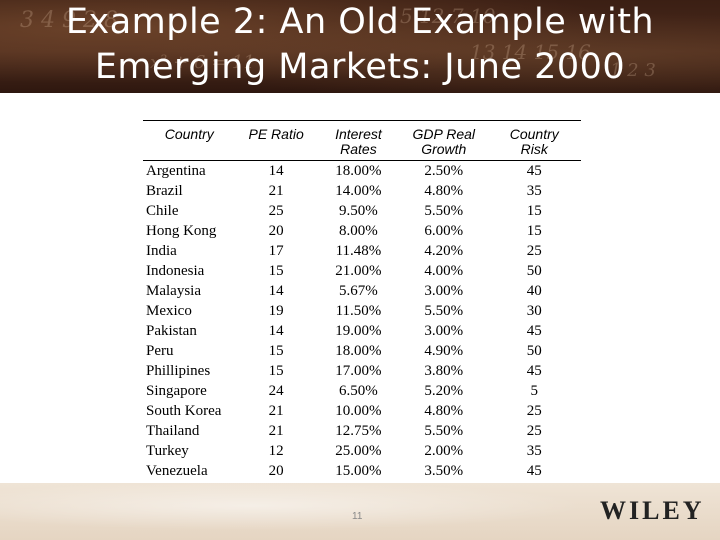 Image resolution: width=720 pixels, height=540 pixels. What do you see at coordinates (169, 311) in the screenshot?
I see `country-cell: Mexico` at bounding box center [169, 311].